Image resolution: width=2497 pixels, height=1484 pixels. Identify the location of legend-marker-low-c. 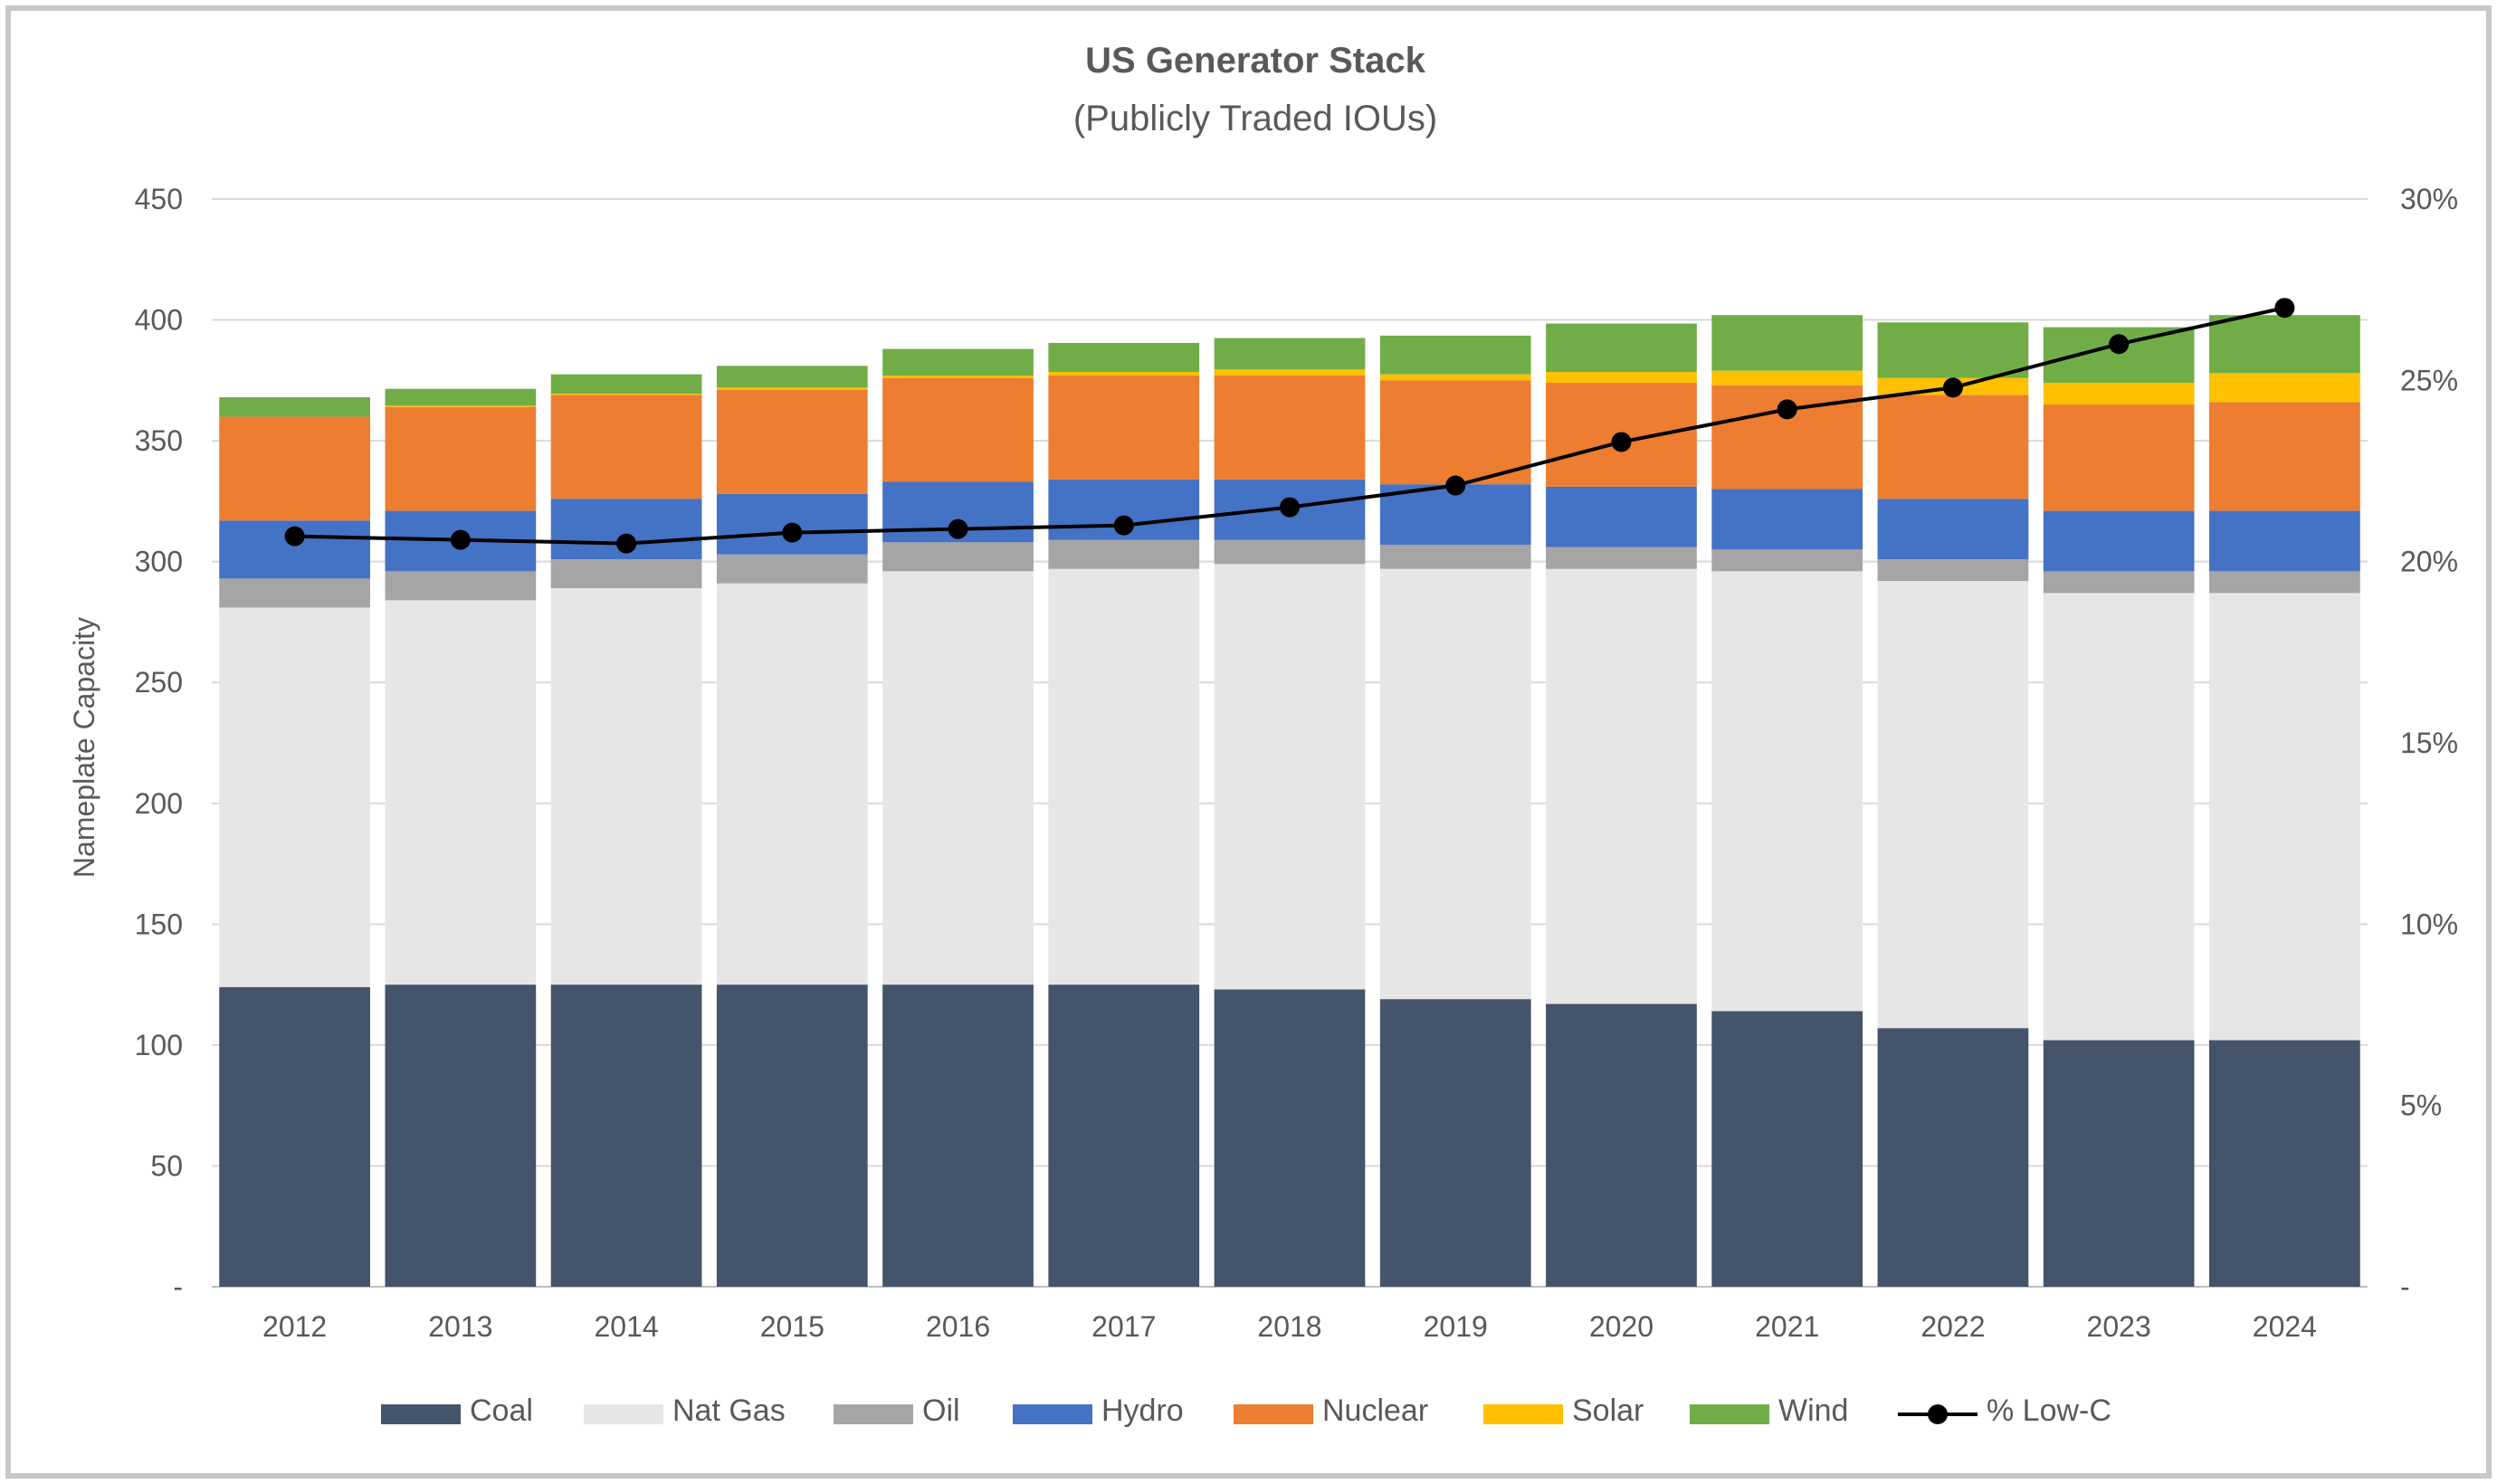
(1938, 1414).